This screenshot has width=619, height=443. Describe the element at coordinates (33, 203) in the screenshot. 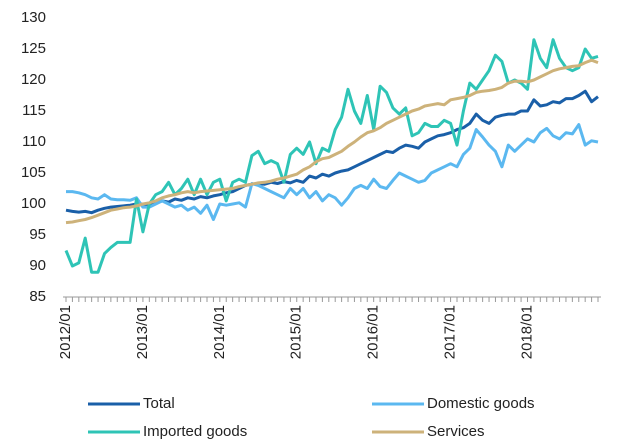

I see `y-tick-label: 100` at that location.